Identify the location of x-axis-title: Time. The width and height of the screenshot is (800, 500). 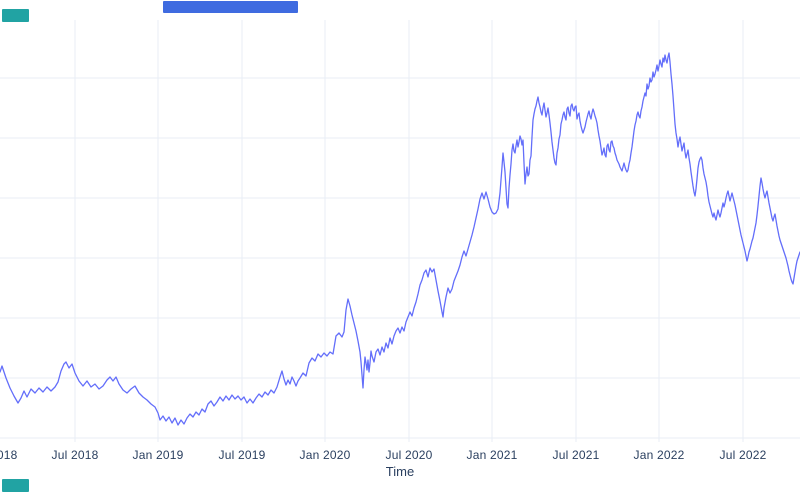
(400, 471).